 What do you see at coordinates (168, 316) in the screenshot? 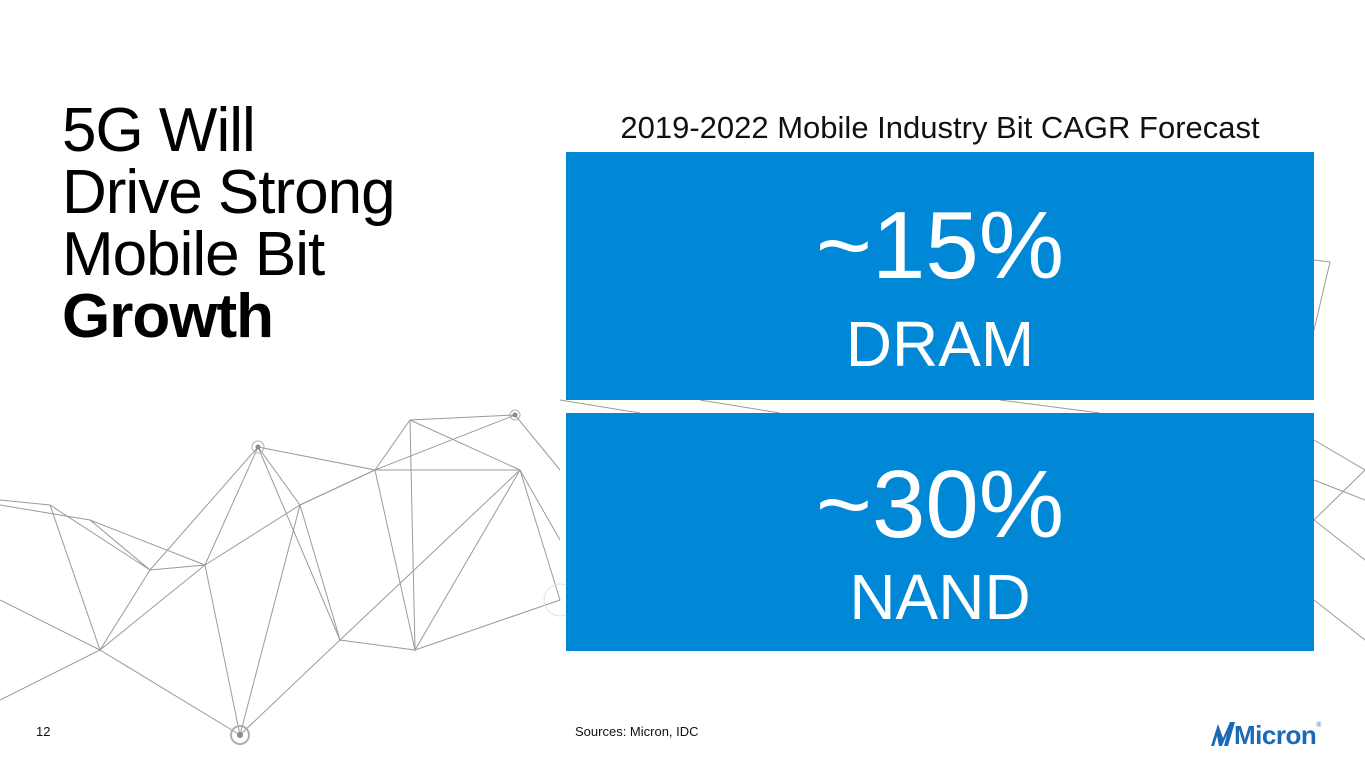
I see `title-line-bold: Growth` at bounding box center [168, 316].